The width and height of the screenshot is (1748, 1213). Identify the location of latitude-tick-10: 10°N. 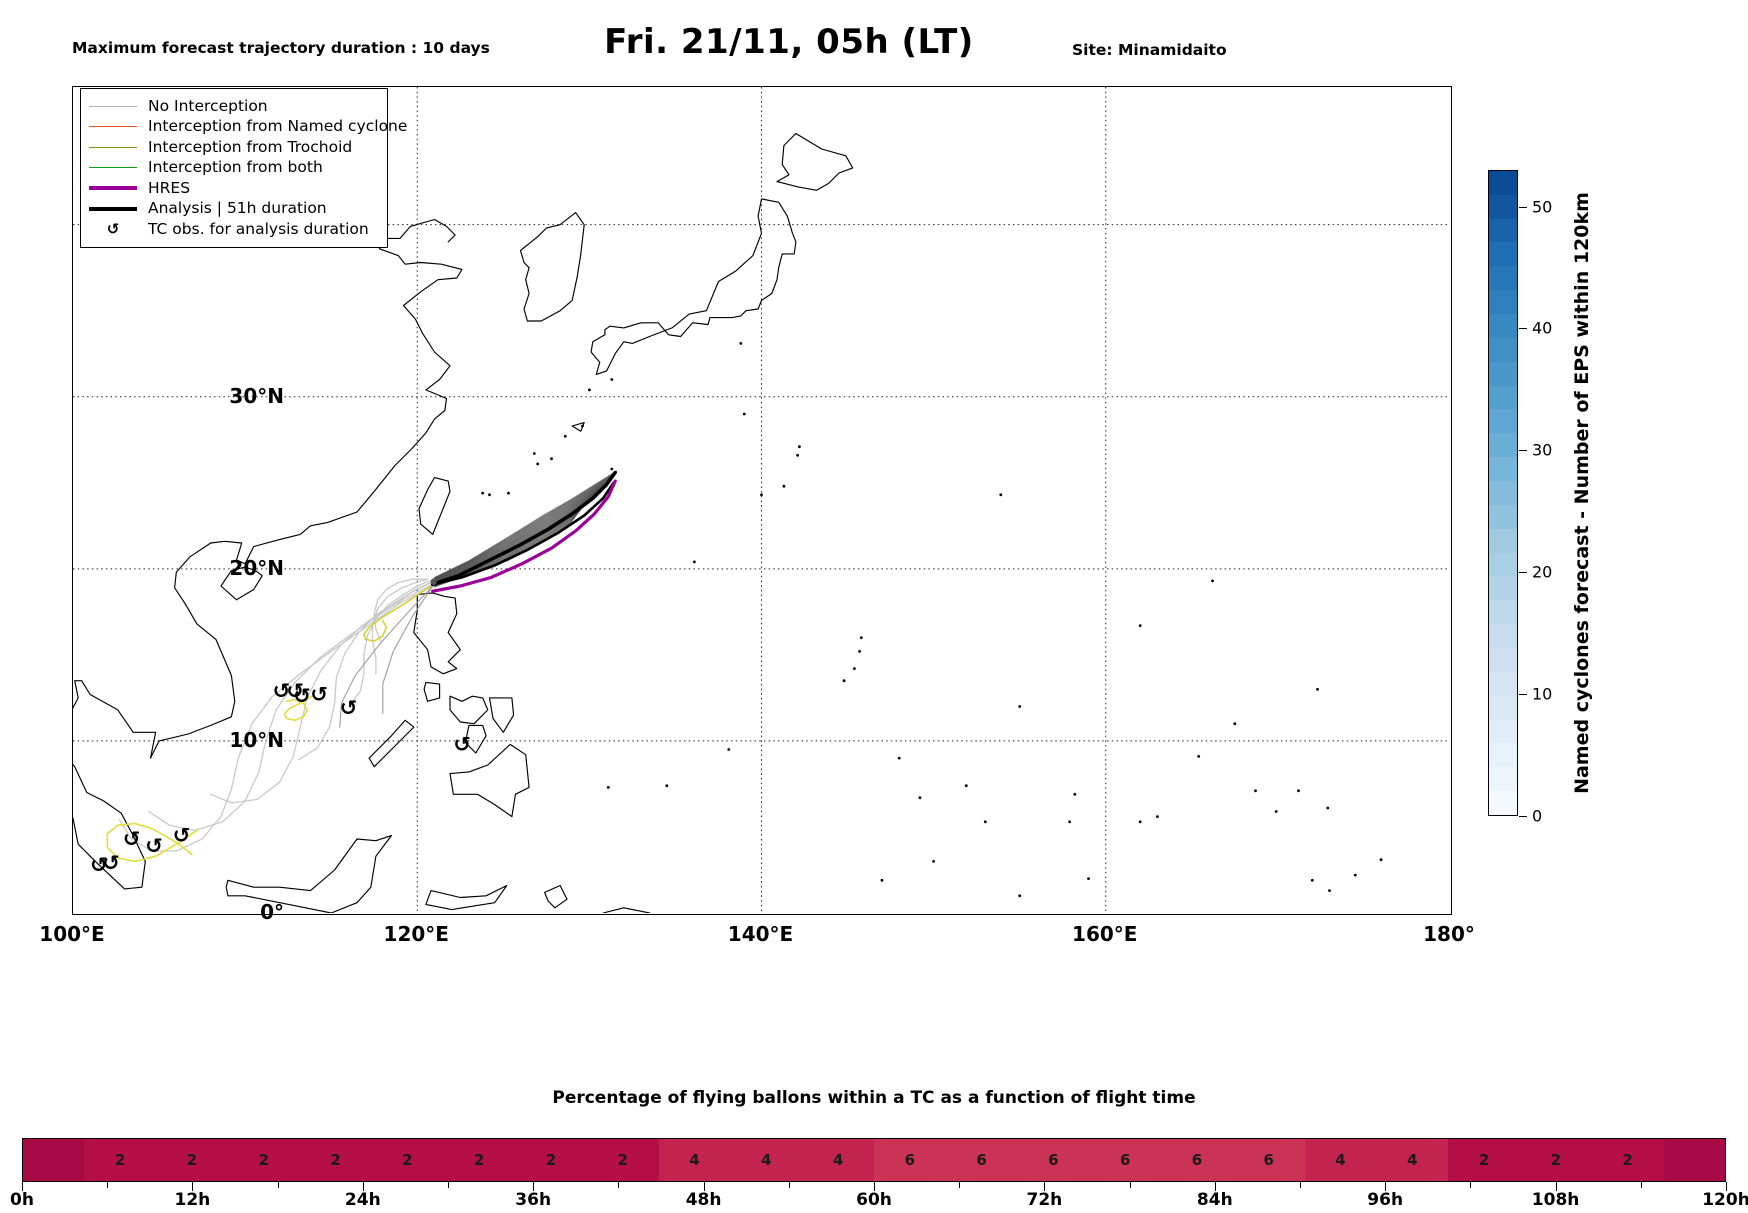
(256, 739).